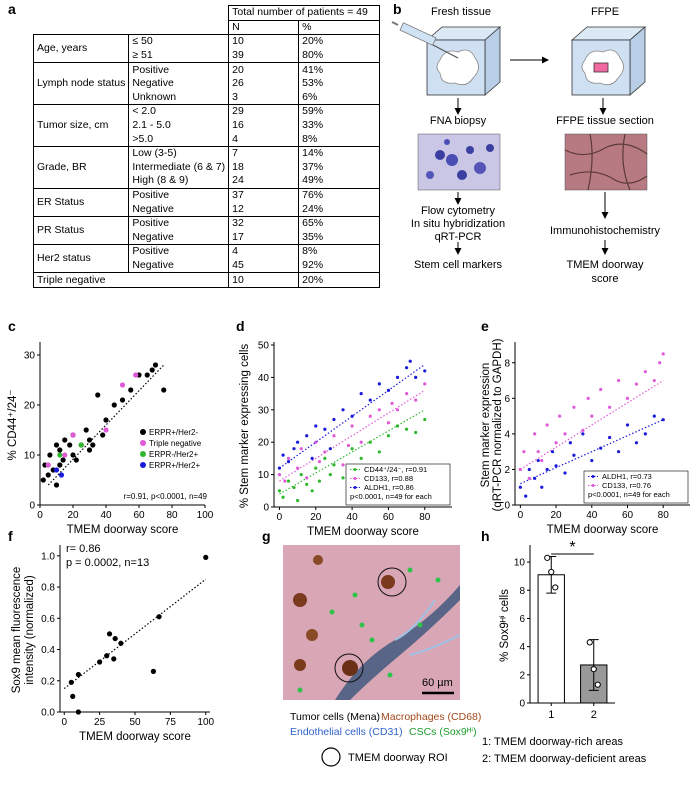 The width and height of the screenshot is (696, 808). What do you see at coordinates (48, 650) in the screenshot?
I see `y-tick-label: 0.4` at bounding box center [48, 650].